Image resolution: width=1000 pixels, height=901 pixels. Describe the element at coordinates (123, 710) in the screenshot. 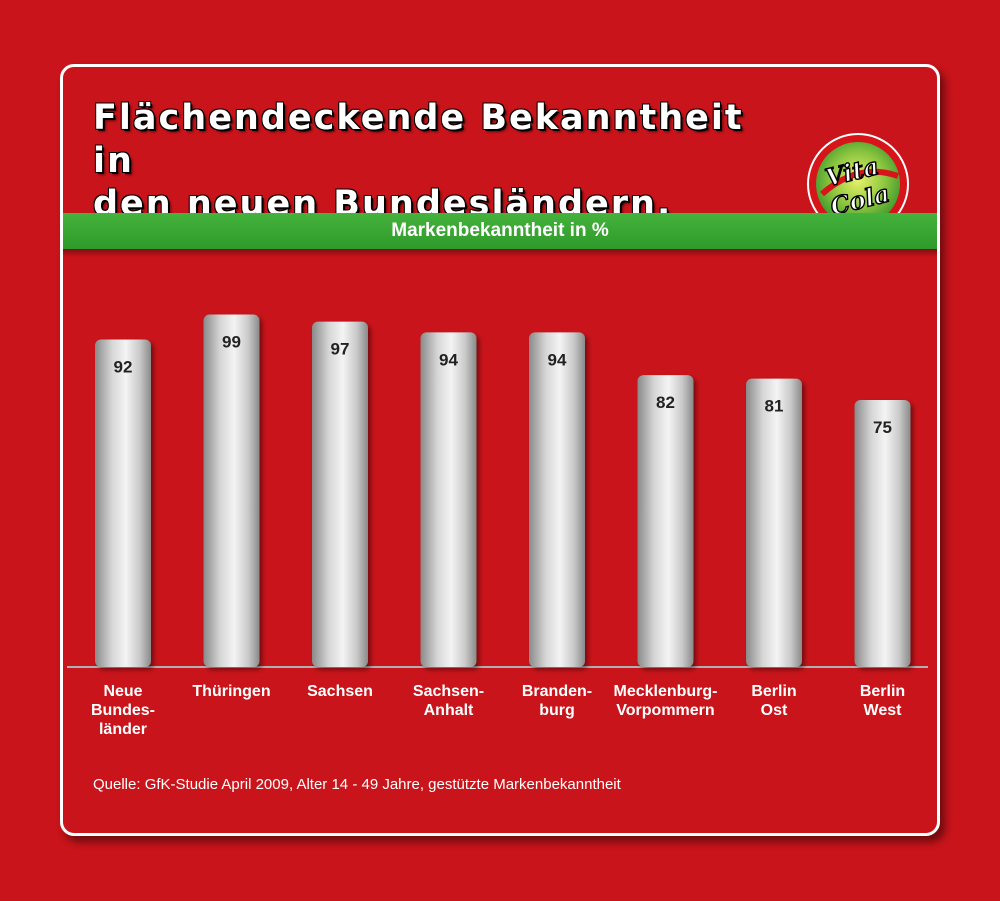

I see `category-label: Neue Bundes-länder` at that location.